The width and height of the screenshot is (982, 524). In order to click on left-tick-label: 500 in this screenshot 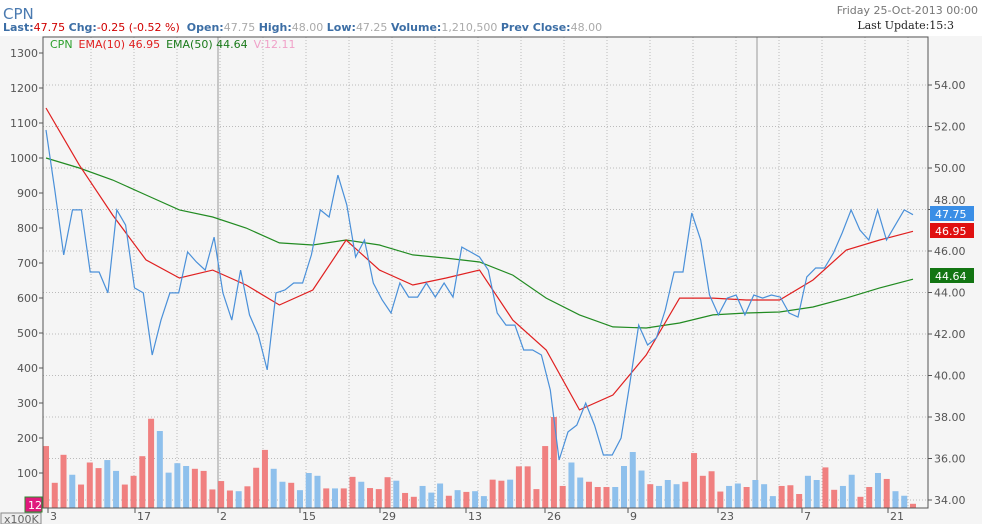, I will do `click(27, 333)`.